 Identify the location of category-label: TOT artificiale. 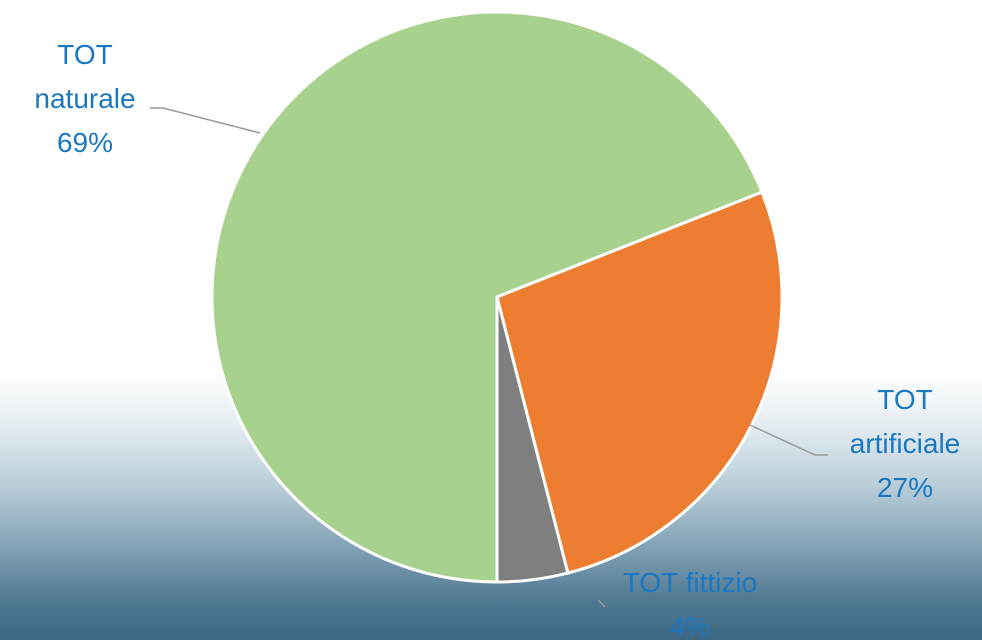
(905, 421).